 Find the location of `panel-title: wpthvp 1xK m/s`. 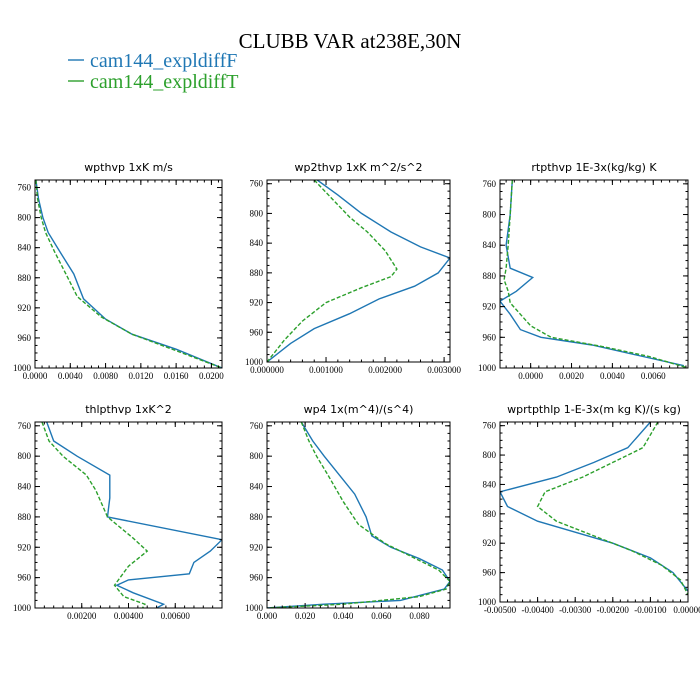

panel-title: wpthvp 1xK m/s is located at coordinates (128, 167).